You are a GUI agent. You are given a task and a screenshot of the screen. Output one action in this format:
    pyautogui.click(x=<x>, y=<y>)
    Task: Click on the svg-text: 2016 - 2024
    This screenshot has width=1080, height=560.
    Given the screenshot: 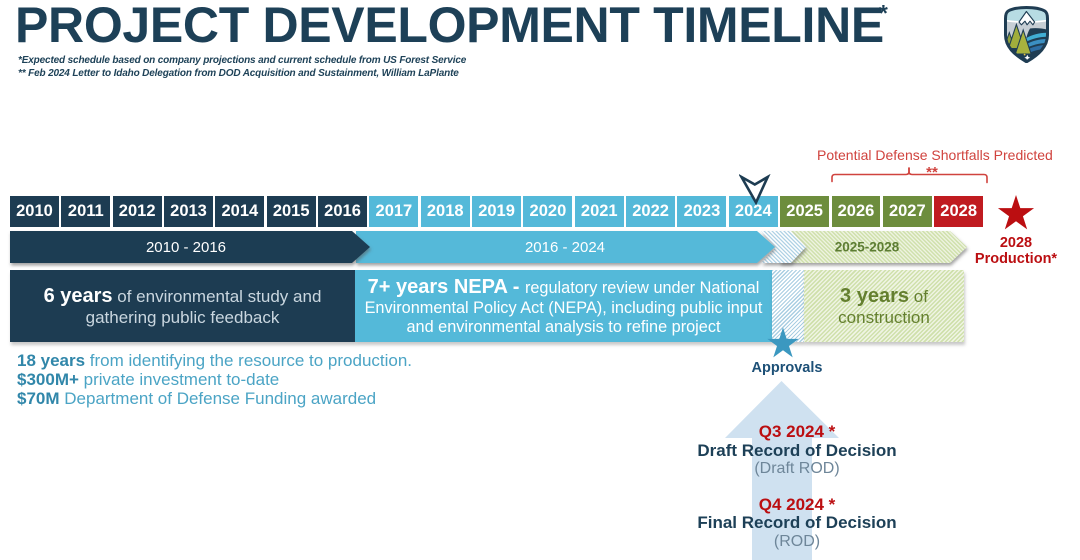 What is the action you would take?
    pyautogui.click(x=565, y=247)
    